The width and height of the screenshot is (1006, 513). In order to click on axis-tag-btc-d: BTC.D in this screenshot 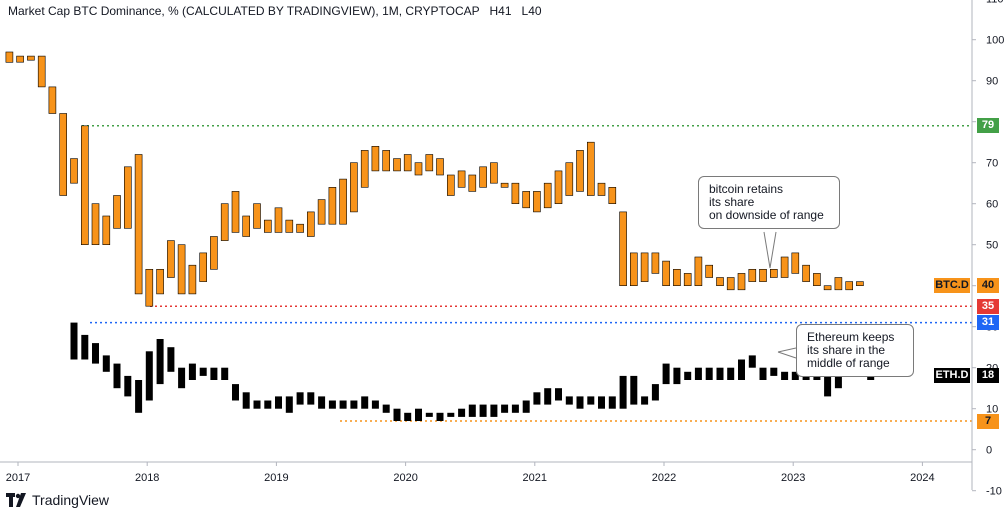, I will do `click(952, 286)`.